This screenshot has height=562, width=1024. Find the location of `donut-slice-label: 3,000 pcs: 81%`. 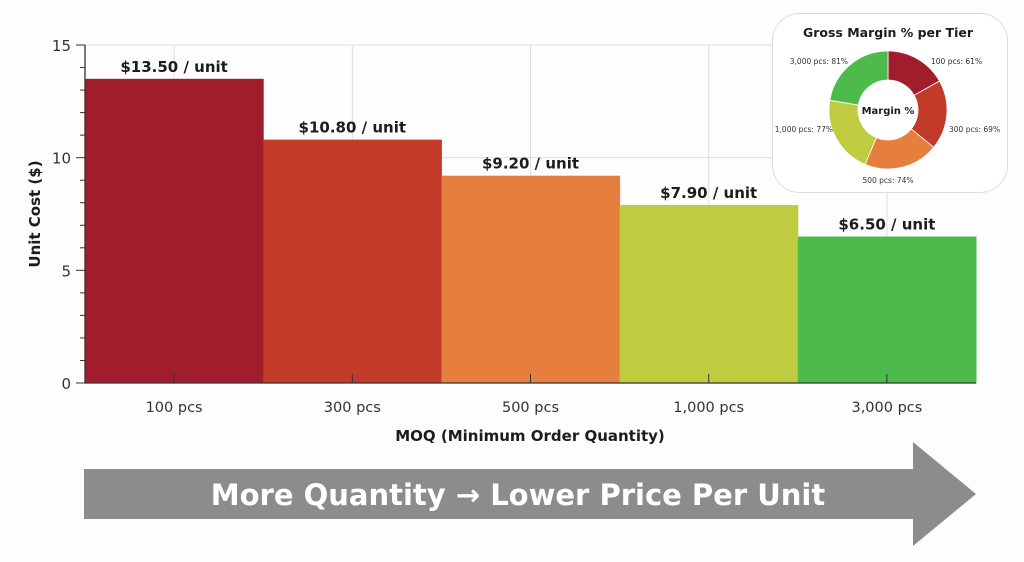

donut-slice-label: 3,000 pcs: 81% is located at coordinates (819, 61).